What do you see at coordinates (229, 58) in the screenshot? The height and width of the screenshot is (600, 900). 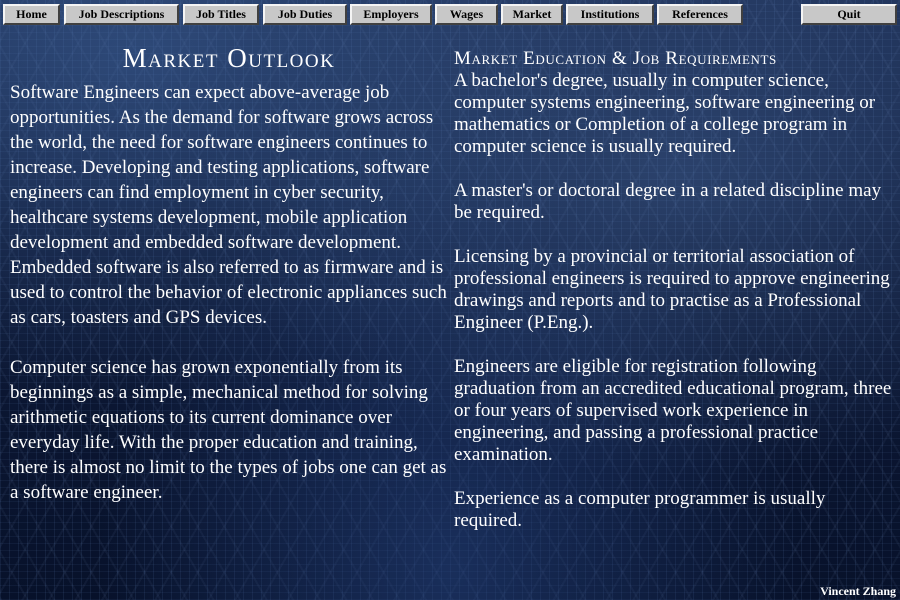 I see `market-outlook-heading: Market Outlook` at bounding box center [229, 58].